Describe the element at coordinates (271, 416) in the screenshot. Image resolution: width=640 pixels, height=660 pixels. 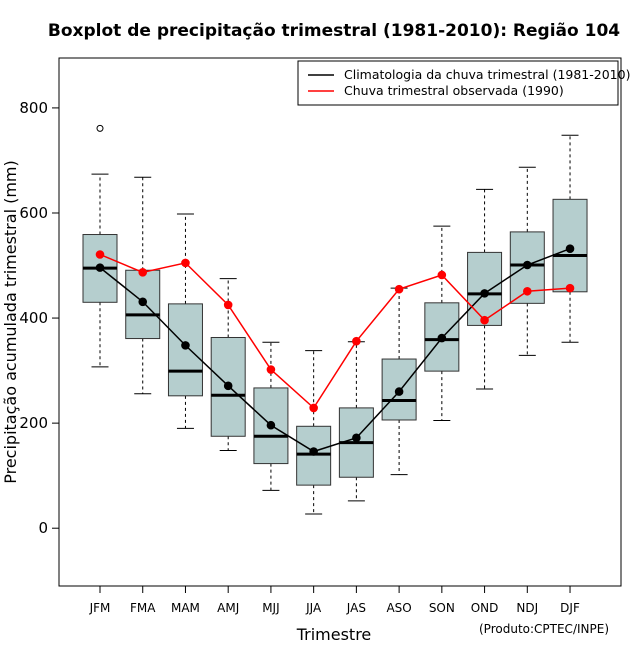
I see `box-mjj` at that location.